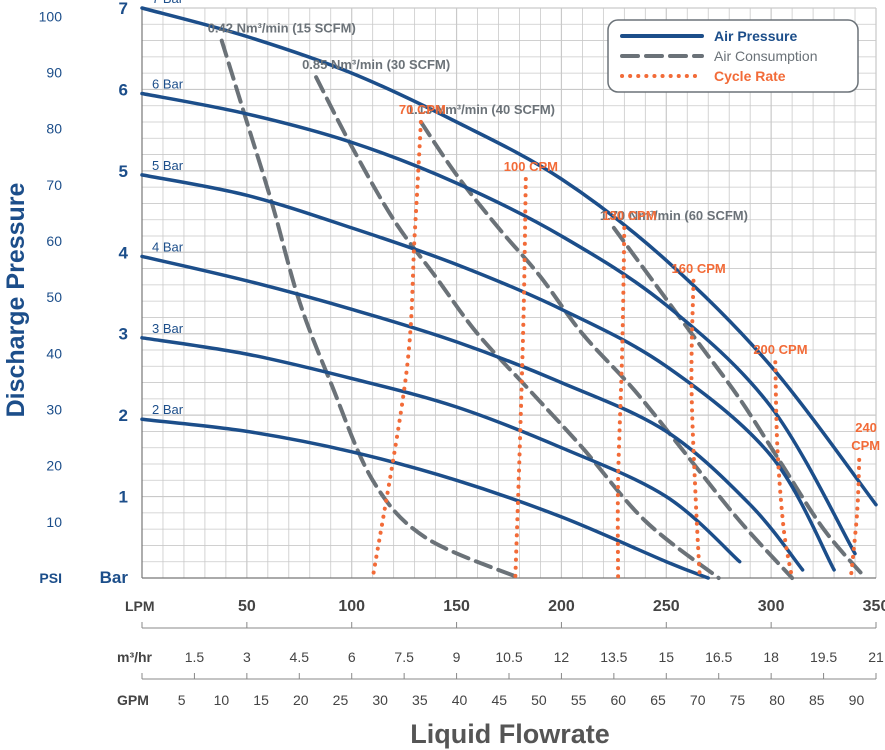 The width and height of the screenshot is (885, 750). I want to click on legend-entry-label: Air Consumption, so click(766, 56).